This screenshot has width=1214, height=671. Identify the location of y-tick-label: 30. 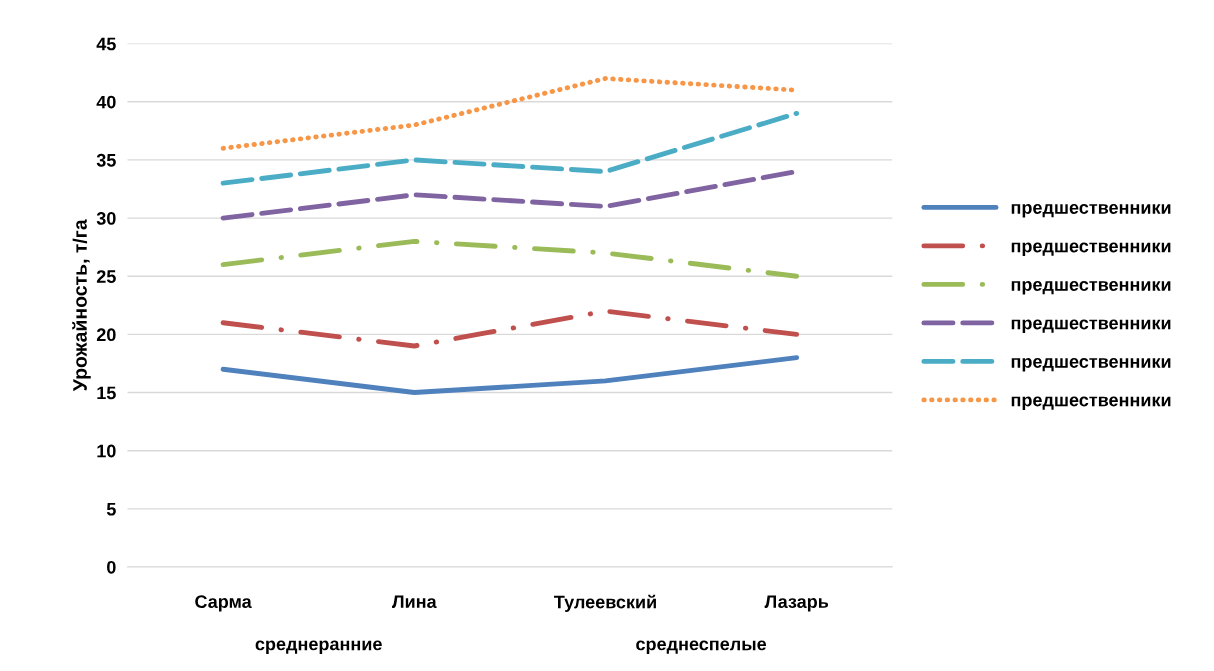
(106, 218).